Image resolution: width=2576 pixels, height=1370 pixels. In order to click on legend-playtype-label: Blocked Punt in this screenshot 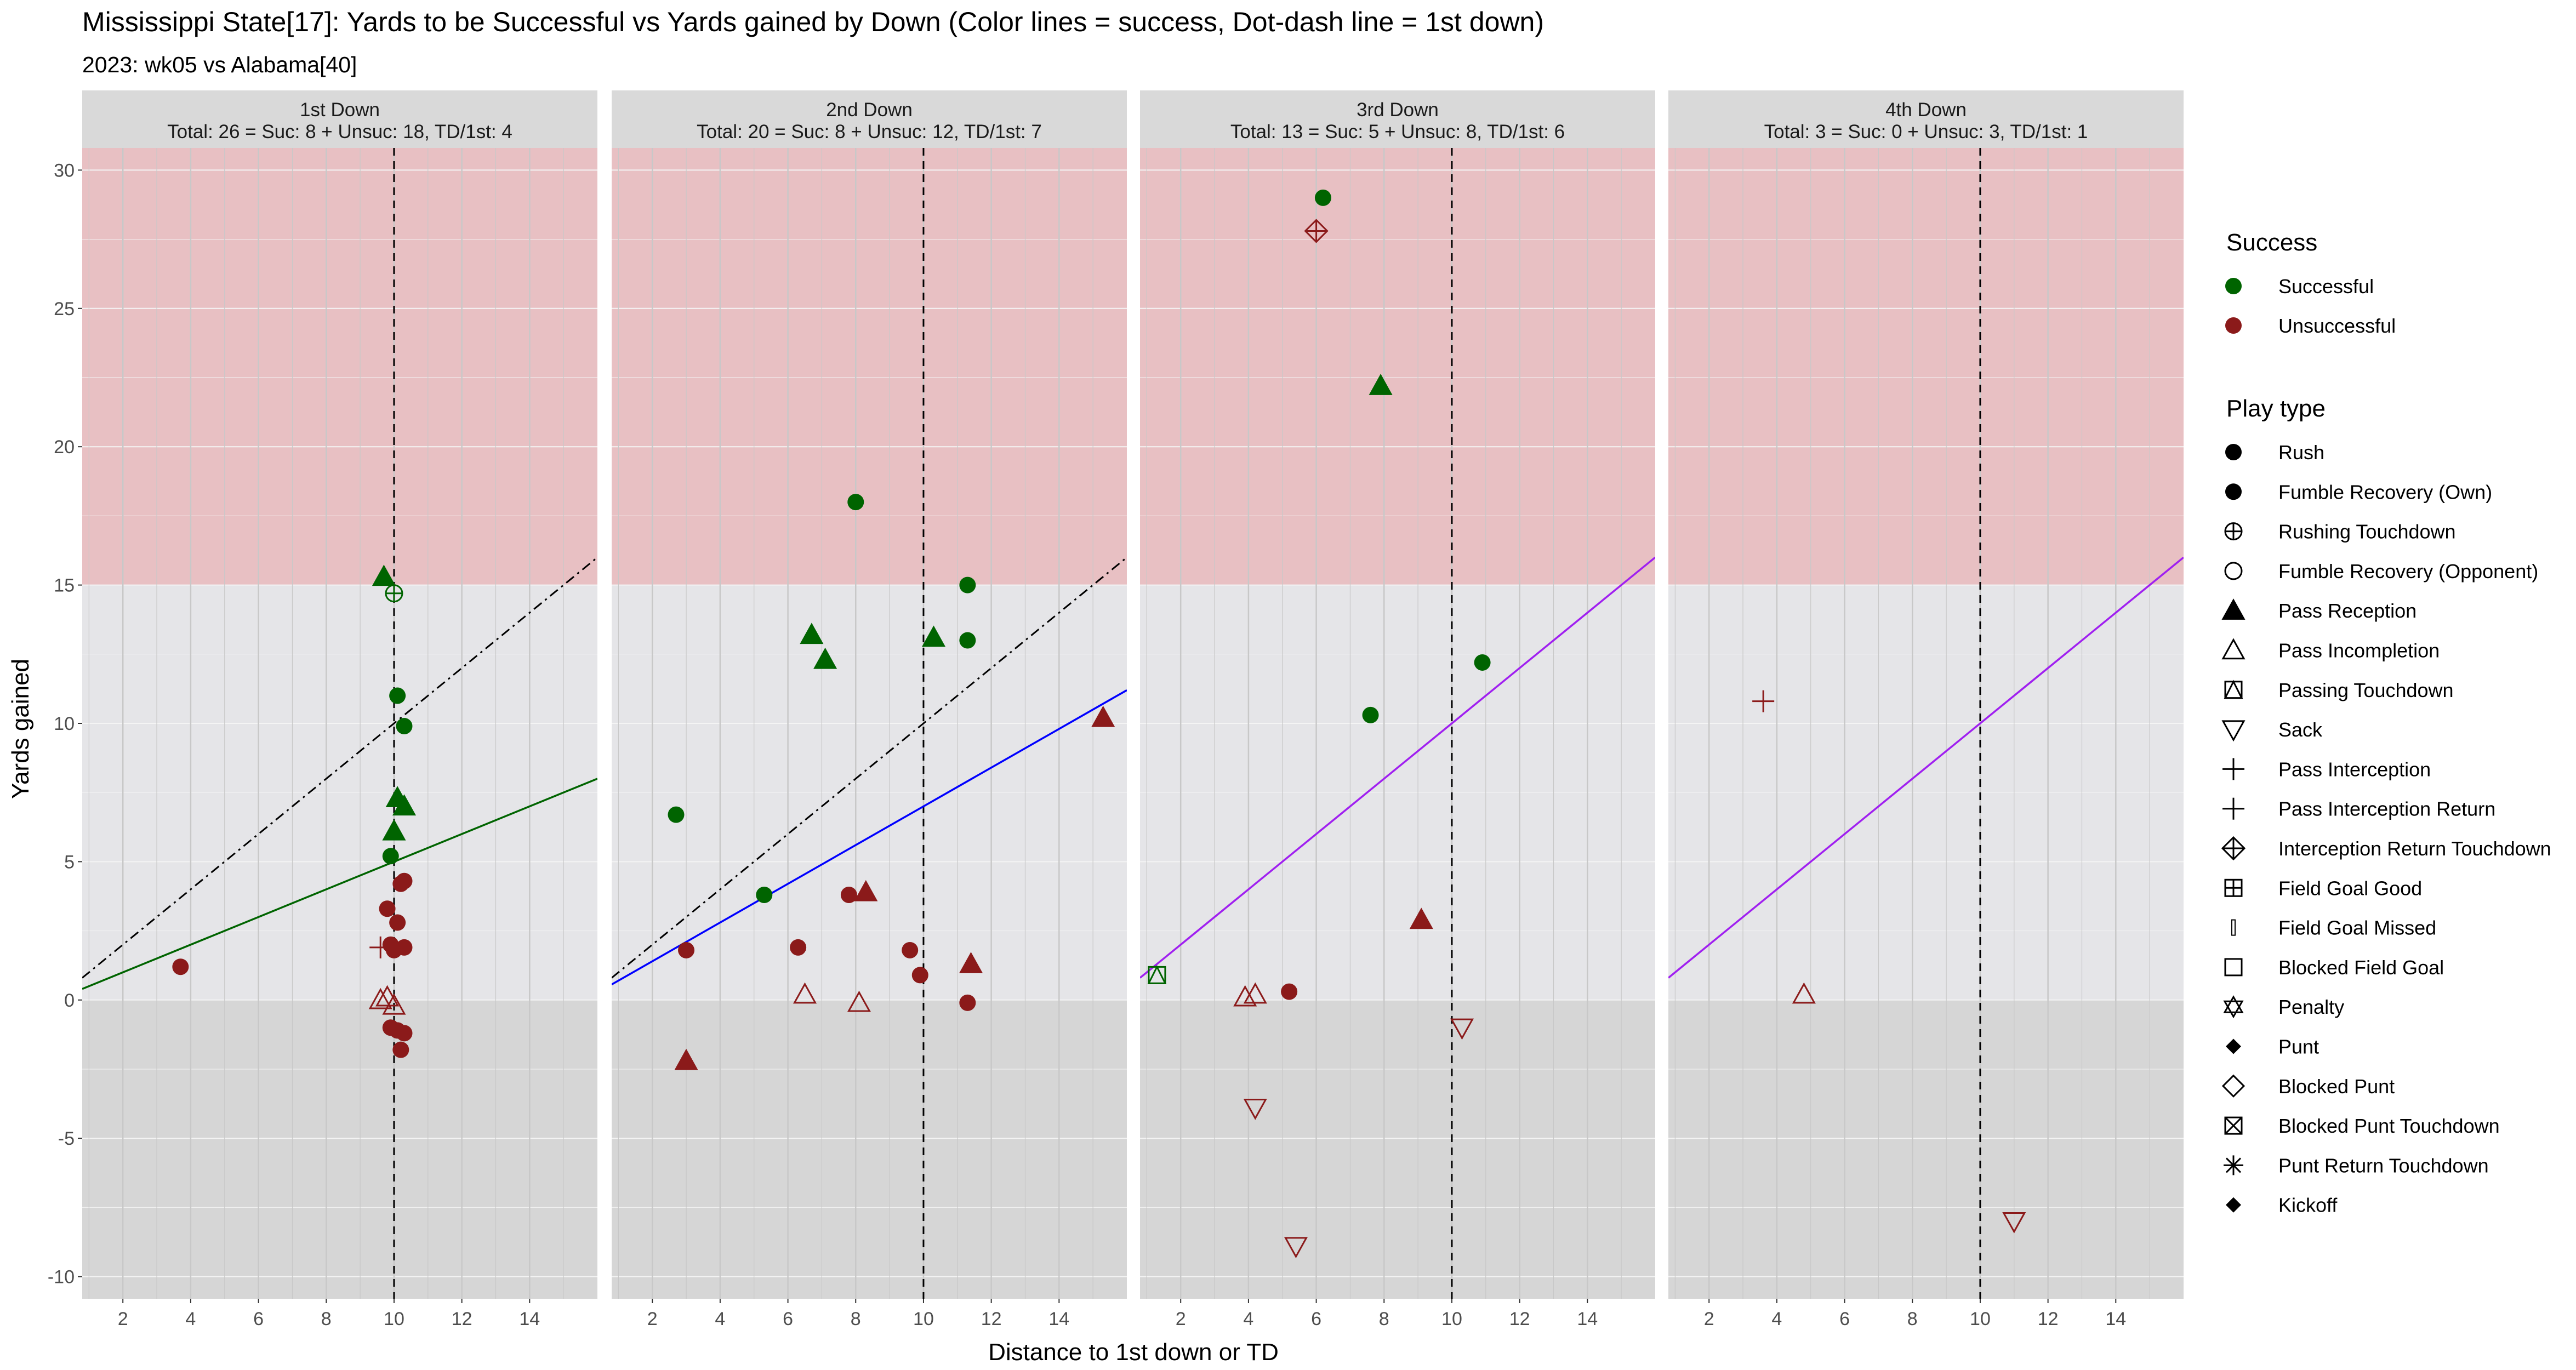, I will do `click(2336, 1086)`.